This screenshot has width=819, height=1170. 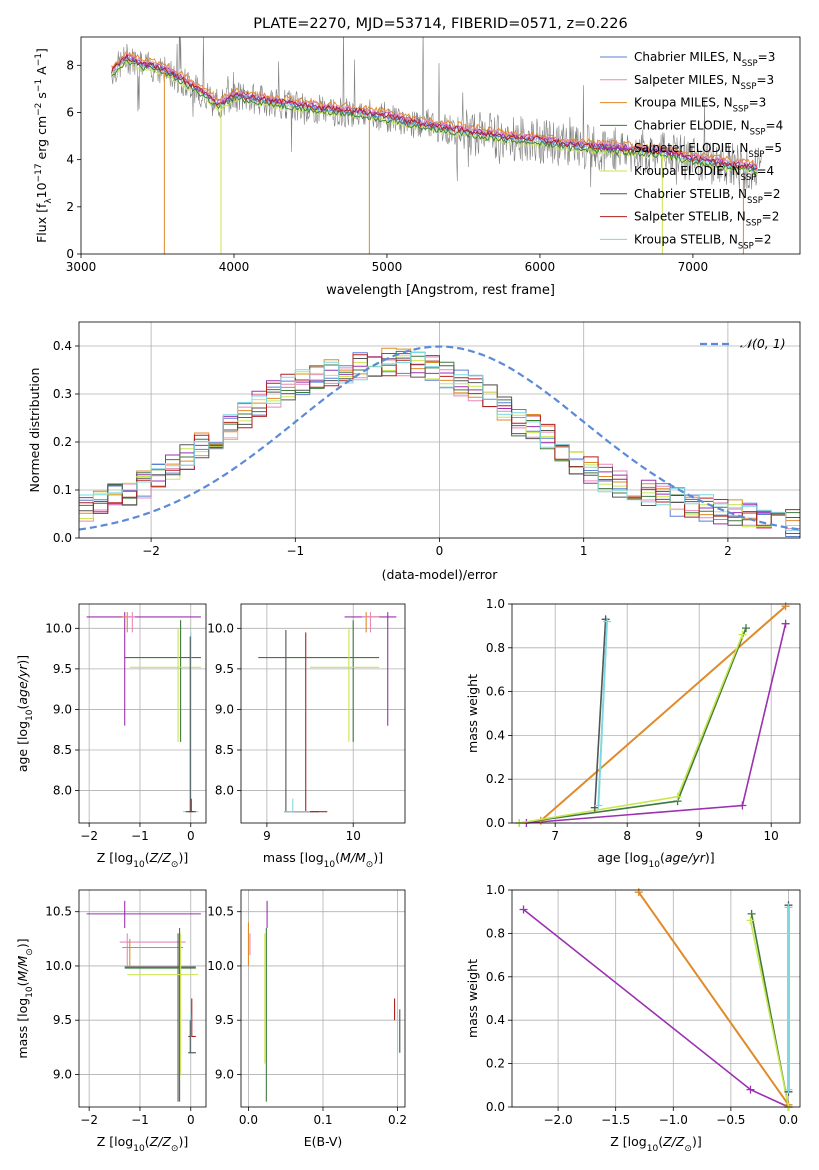 What do you see at coordinates (224, 791) in the screenshot?
I see `y-tick-label: 8.0` at bounding box center [224, 791].